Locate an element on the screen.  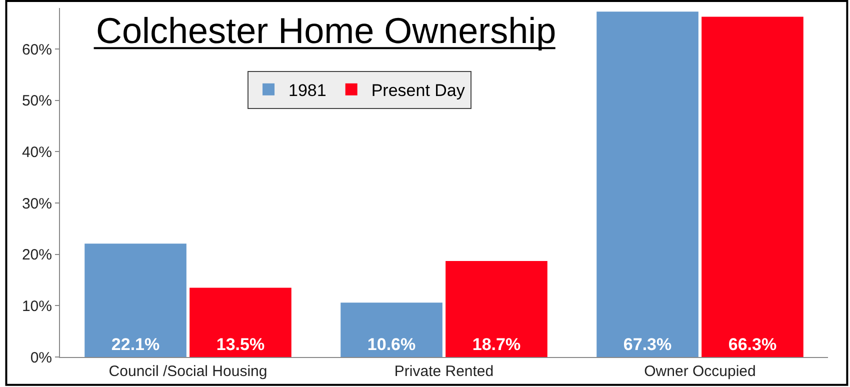
text: 18.7% is located at coordinates (496, 344).